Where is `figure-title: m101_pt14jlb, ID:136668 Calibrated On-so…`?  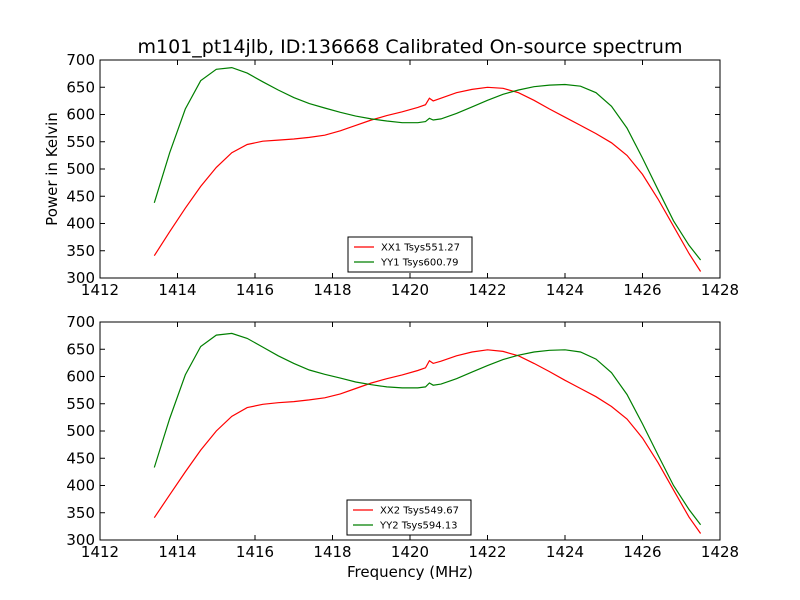 figure-title: m101_pt14jlb, ID:136668 Calibrated On-so… is located at coordinates (410, 47).